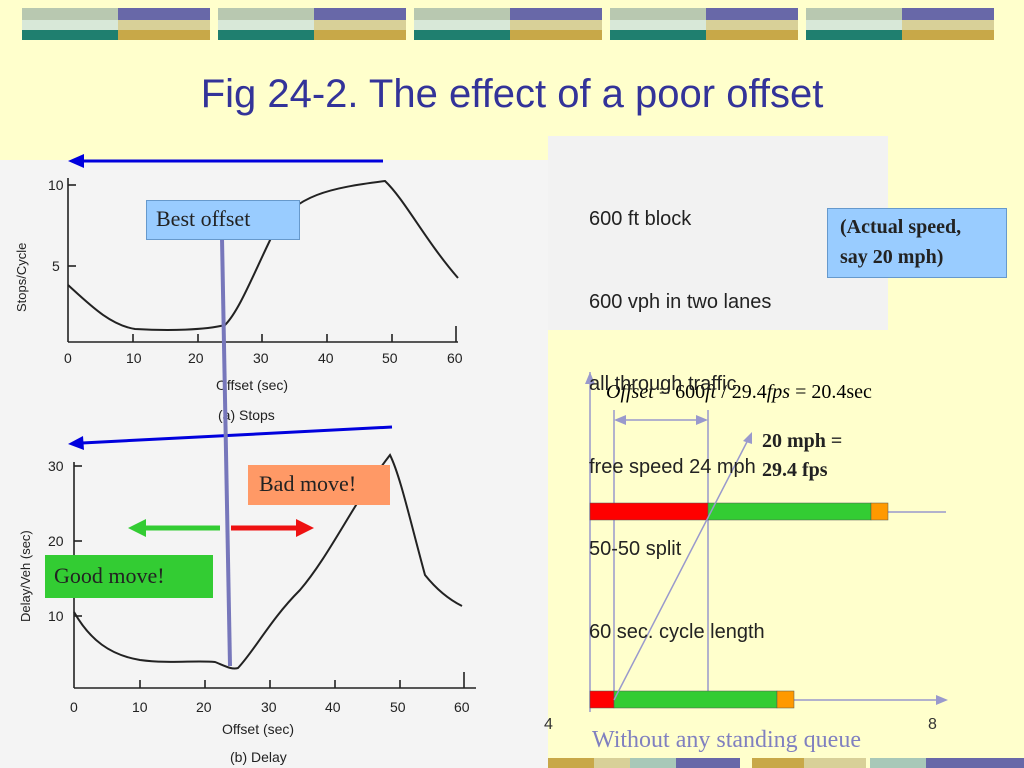 This screenshot has height=768, width=1024. I want to click on top-y-axis-label: Stops/Cycle, so click(21, 277).